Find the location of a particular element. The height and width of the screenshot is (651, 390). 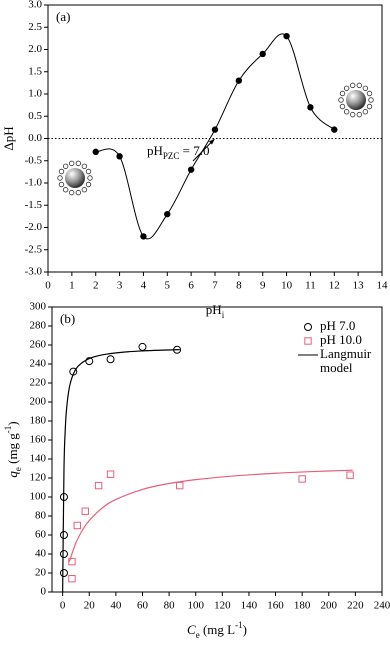

y-tick-label: 0.0 is located at coordinates (35, 138).